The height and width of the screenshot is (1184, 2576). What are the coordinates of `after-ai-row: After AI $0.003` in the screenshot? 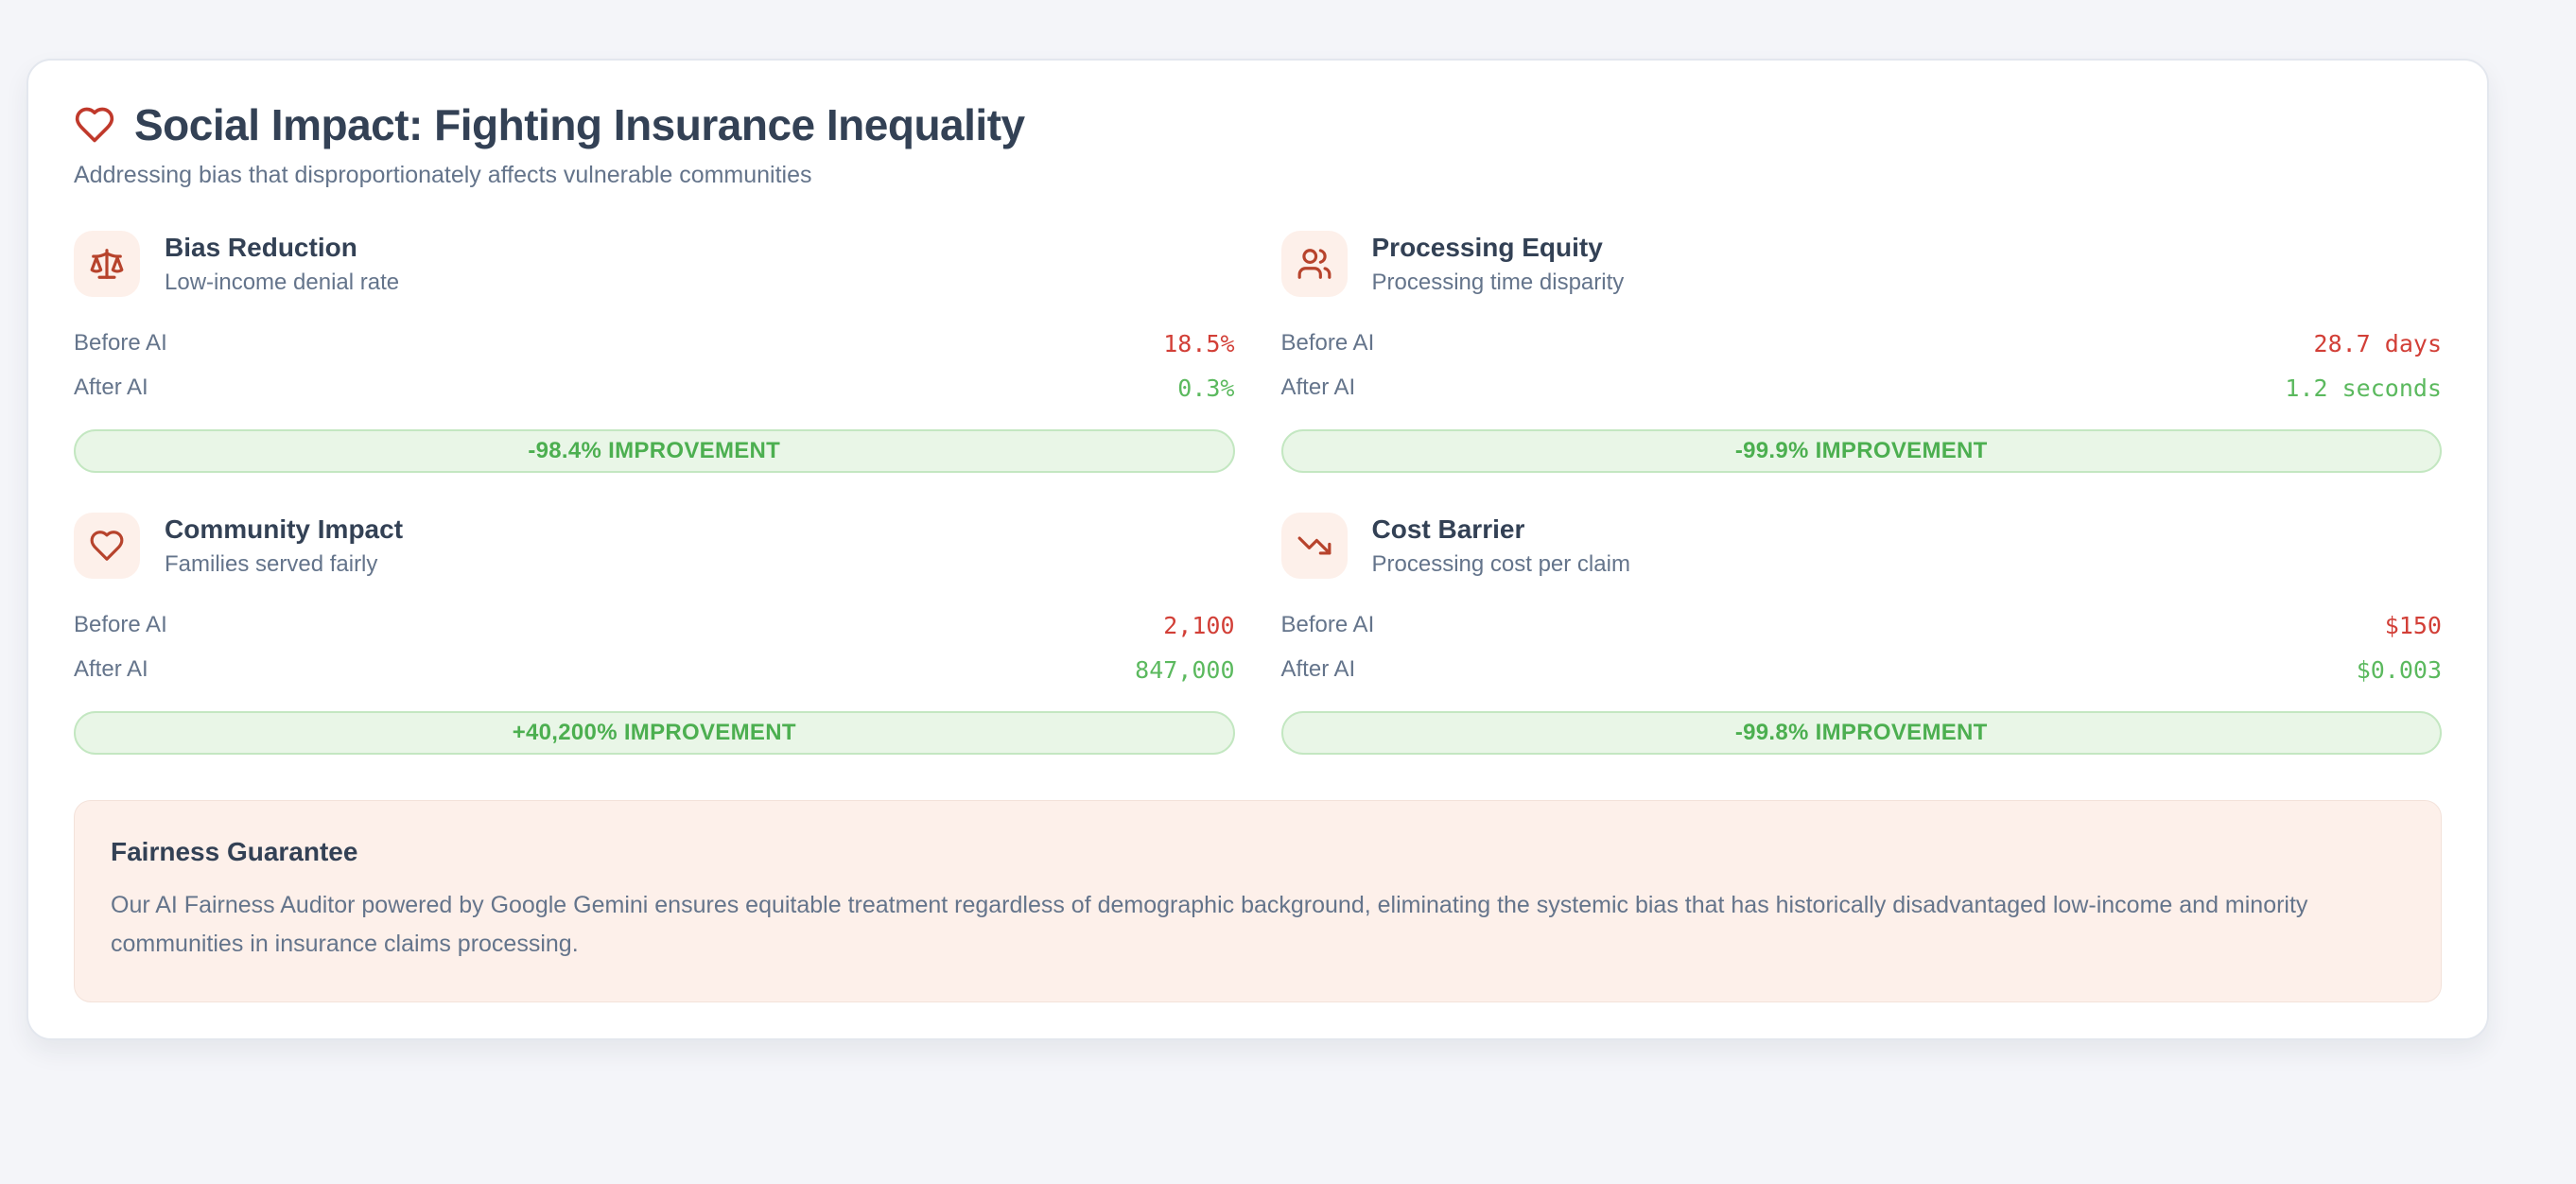 It's located at (1862, 670).